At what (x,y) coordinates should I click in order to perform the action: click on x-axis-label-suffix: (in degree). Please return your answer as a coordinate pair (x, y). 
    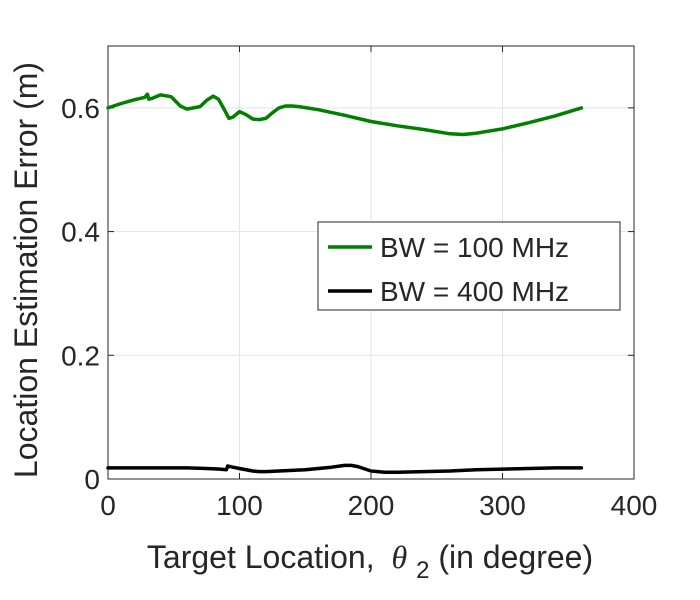
    Looking at the image, I should click on (515, 557).